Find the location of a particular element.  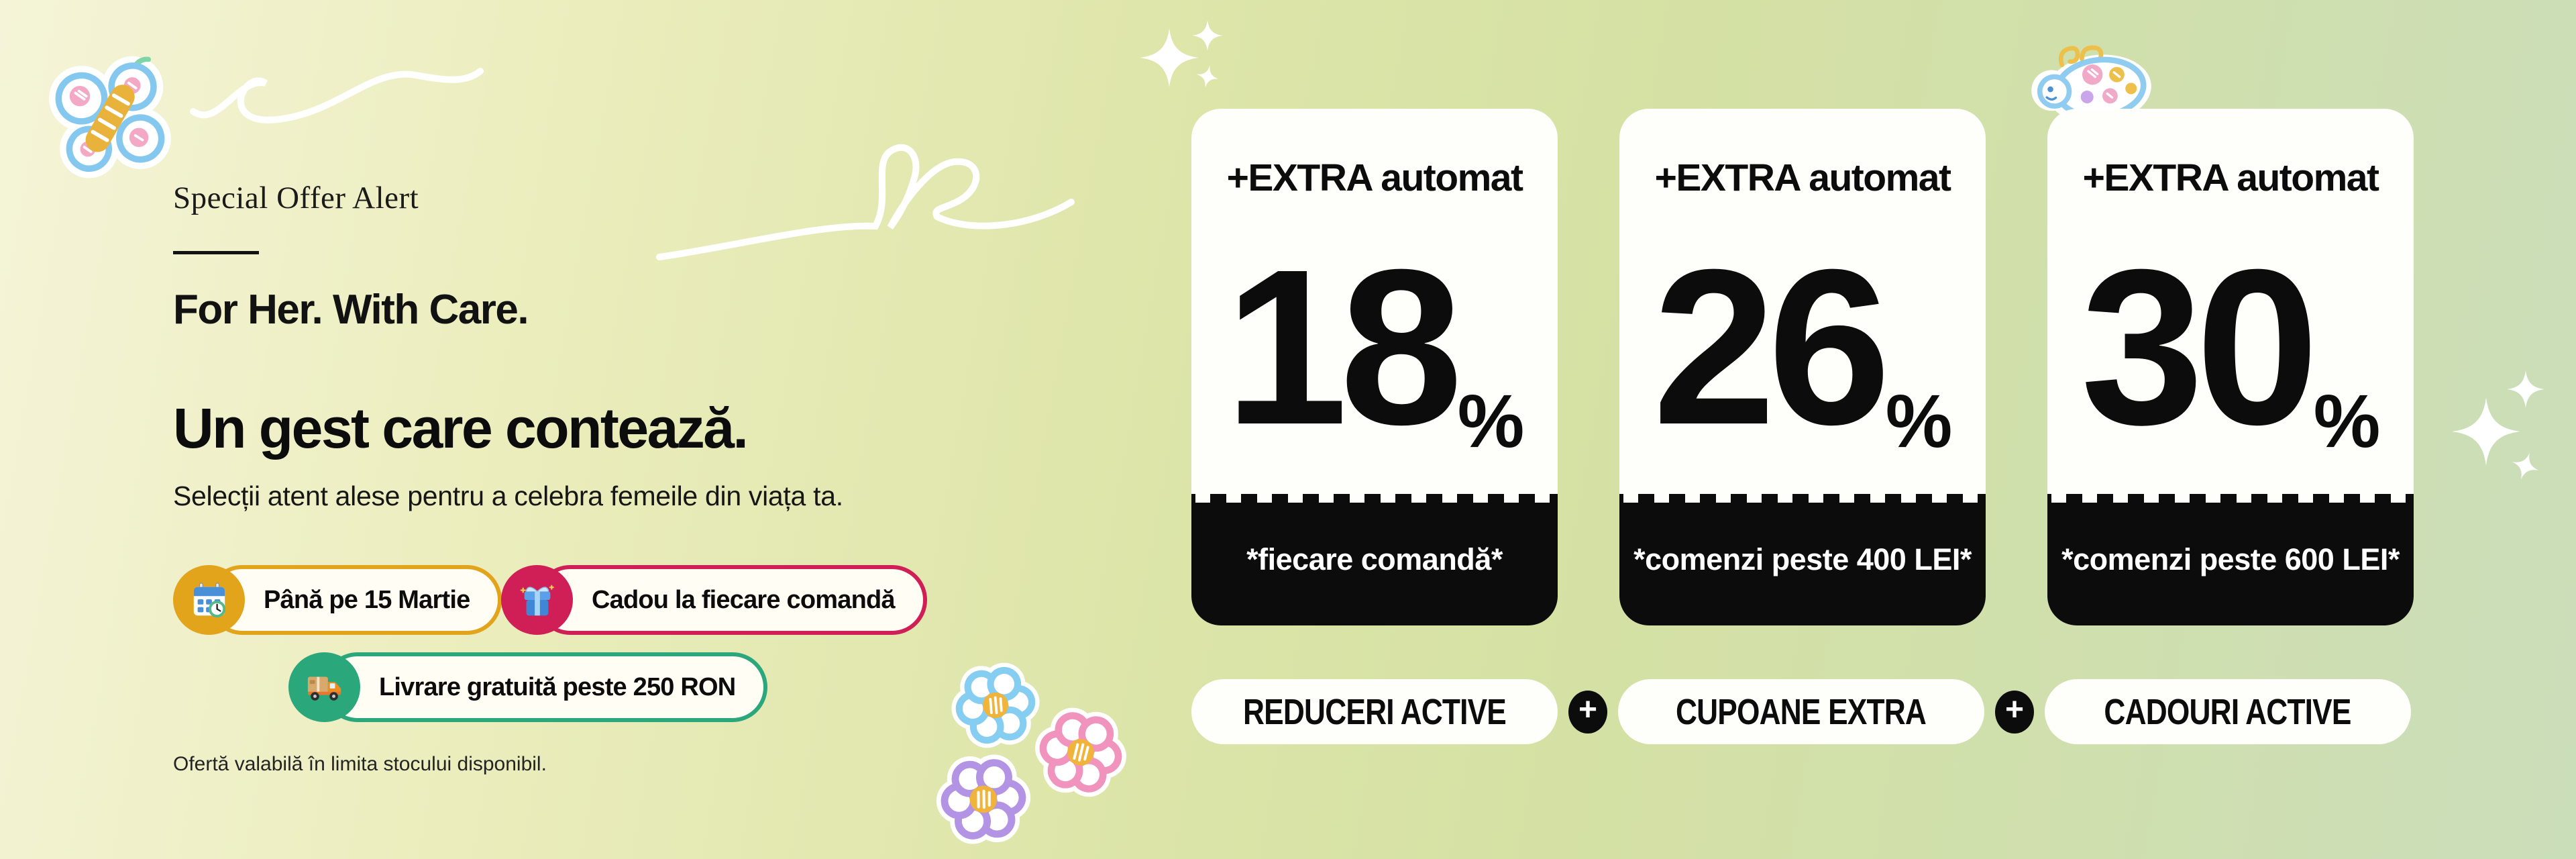

chip-label: CUPOANE EXTRA is located at coordinates (1801, 712).